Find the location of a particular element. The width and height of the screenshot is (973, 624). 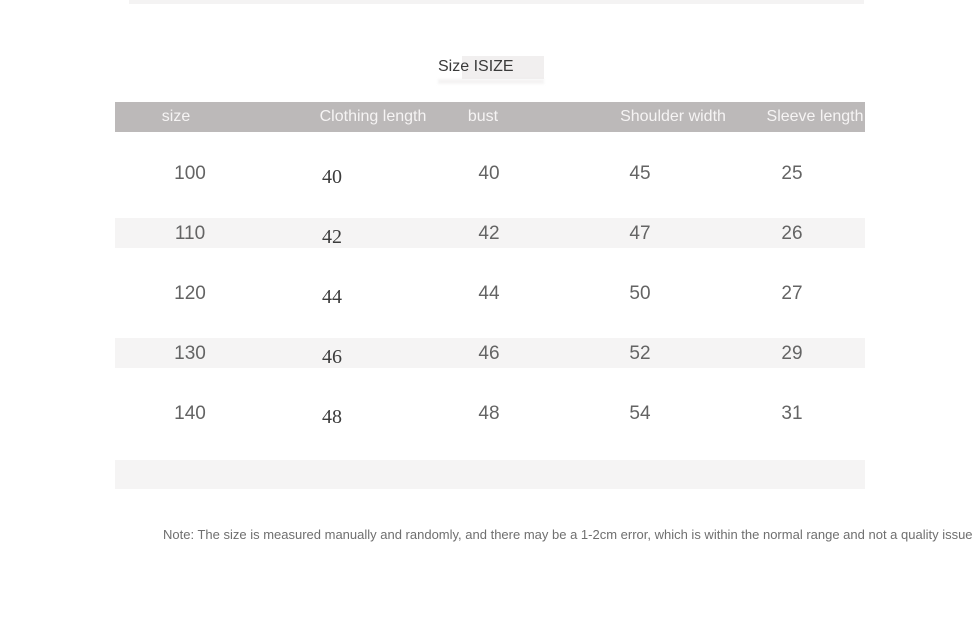

table-cell: 110 is located at coordinates (190, 233).